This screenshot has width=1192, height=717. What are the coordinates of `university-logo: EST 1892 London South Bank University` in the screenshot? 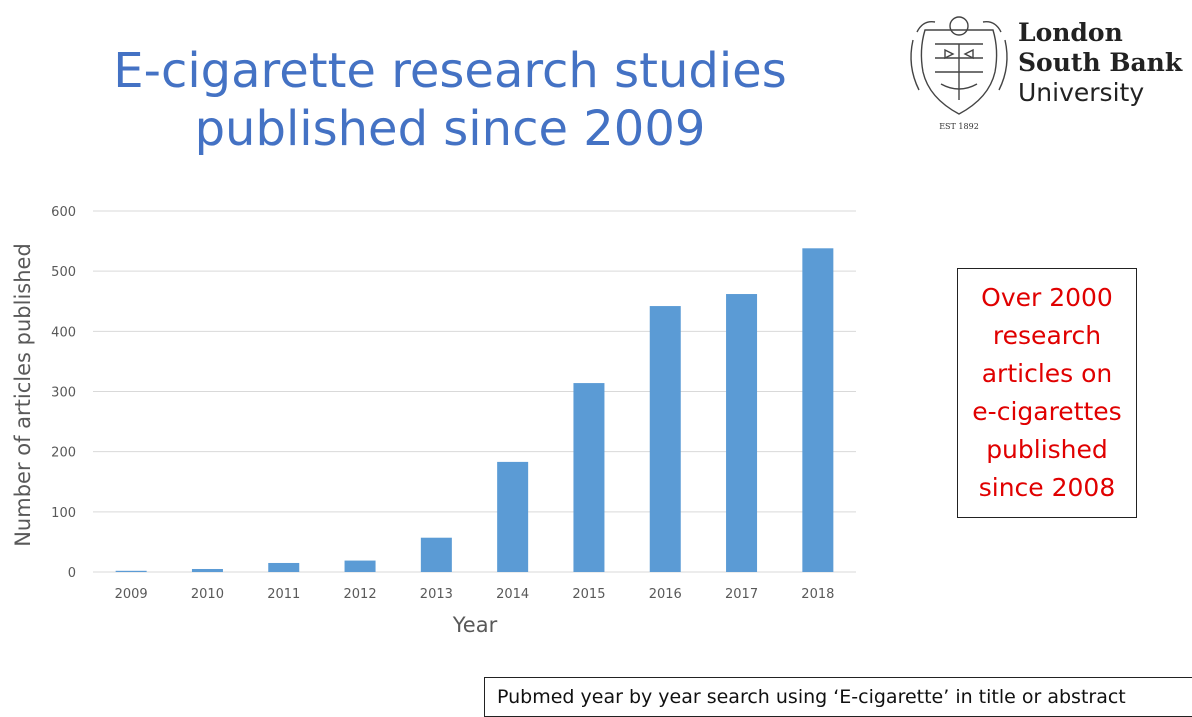 It's located at (1048, 71).